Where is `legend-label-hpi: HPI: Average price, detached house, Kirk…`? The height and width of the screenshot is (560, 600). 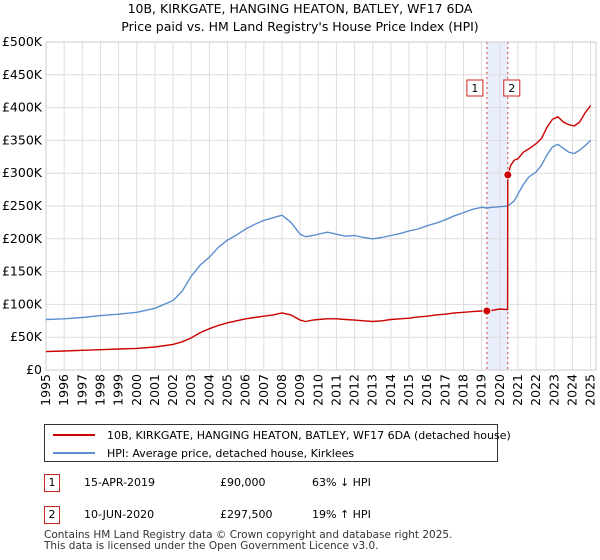 legend-label-hpi: HPI: Average price, detached house, Kirk… is located at coordinates (231, 453).